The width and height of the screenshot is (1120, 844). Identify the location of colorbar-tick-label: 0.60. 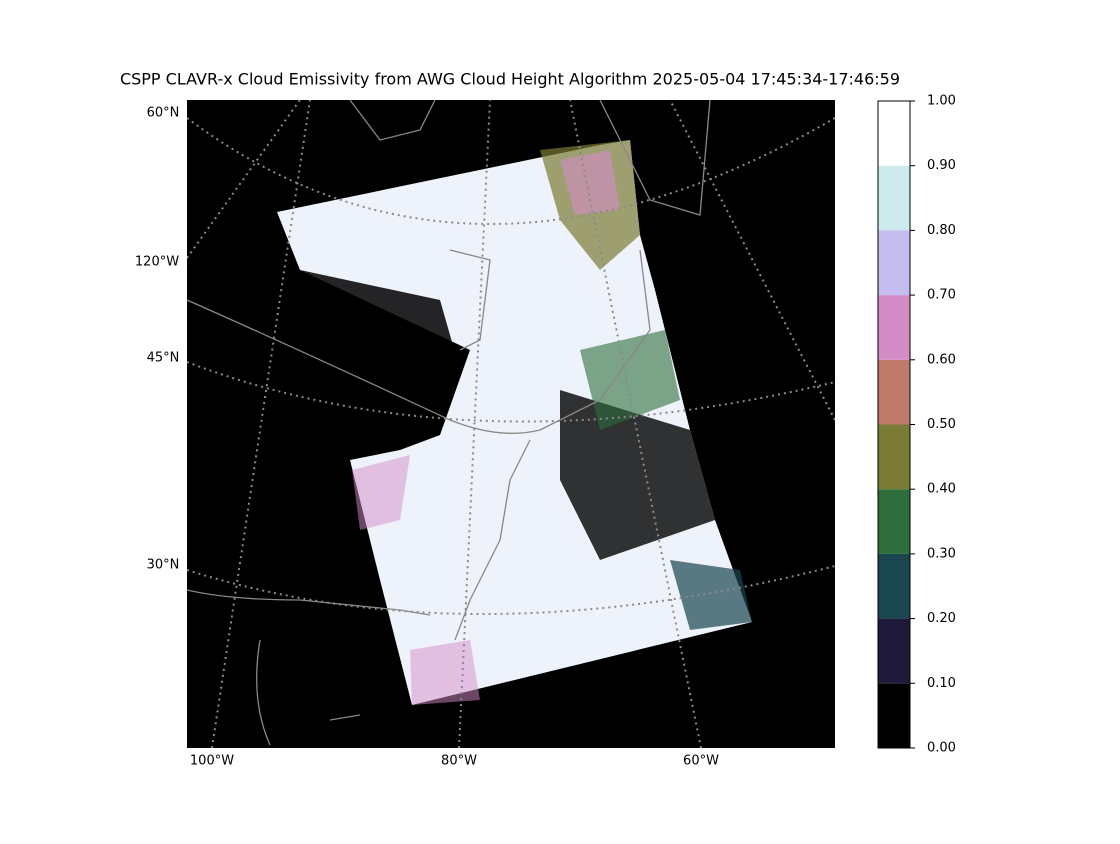
(941, 359).